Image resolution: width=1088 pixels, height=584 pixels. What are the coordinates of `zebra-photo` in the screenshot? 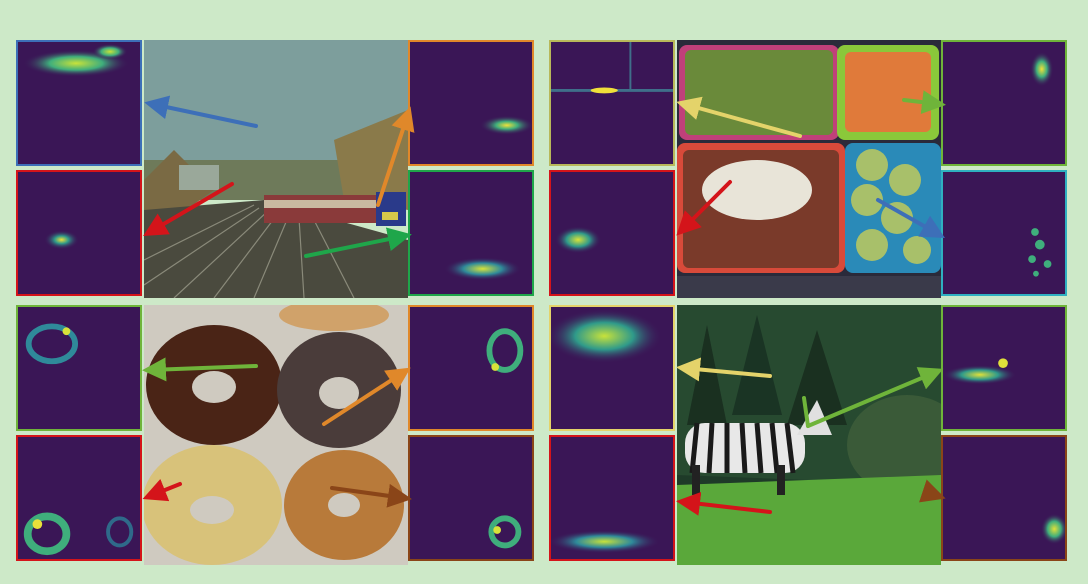 It's located at (809, 435).